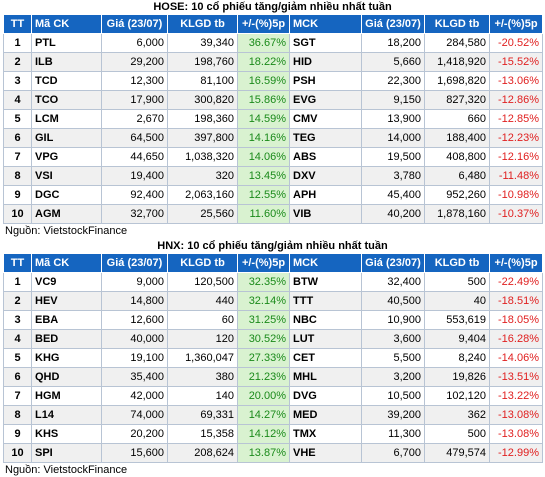 The width and height of the screenshot is (545, 477). I want to click on cell-gain-volume: 1,360,047, so click(202, 358).